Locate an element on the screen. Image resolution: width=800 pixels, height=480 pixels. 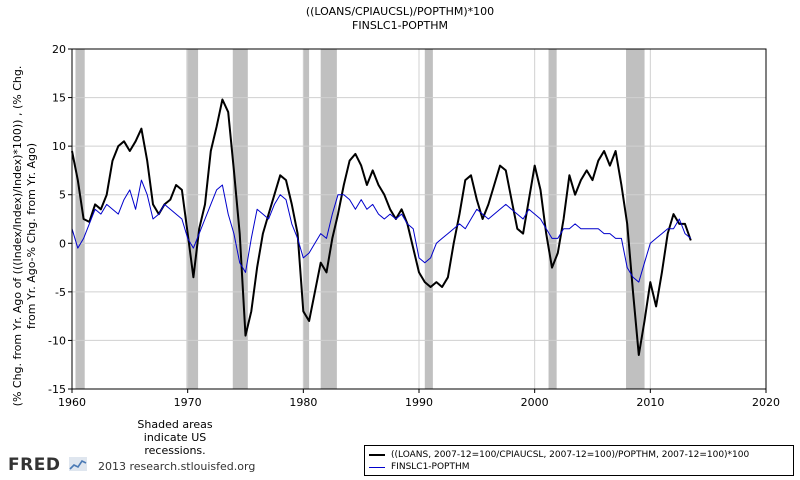
y-tick-label: -5 is located at coordinates (60, 292).